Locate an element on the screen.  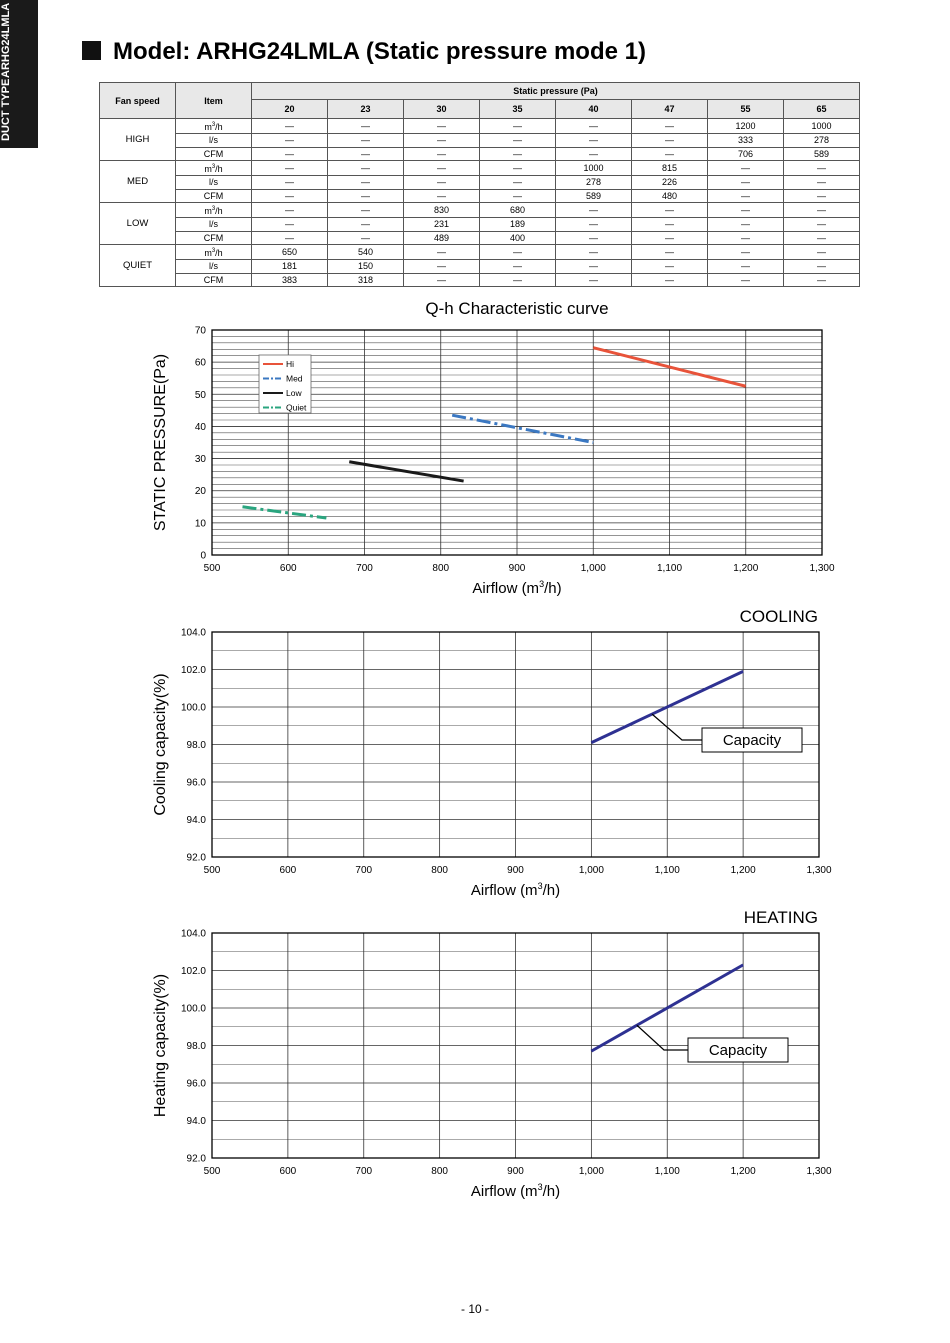
legend-label: Hi is located at coordinates (290, 364).